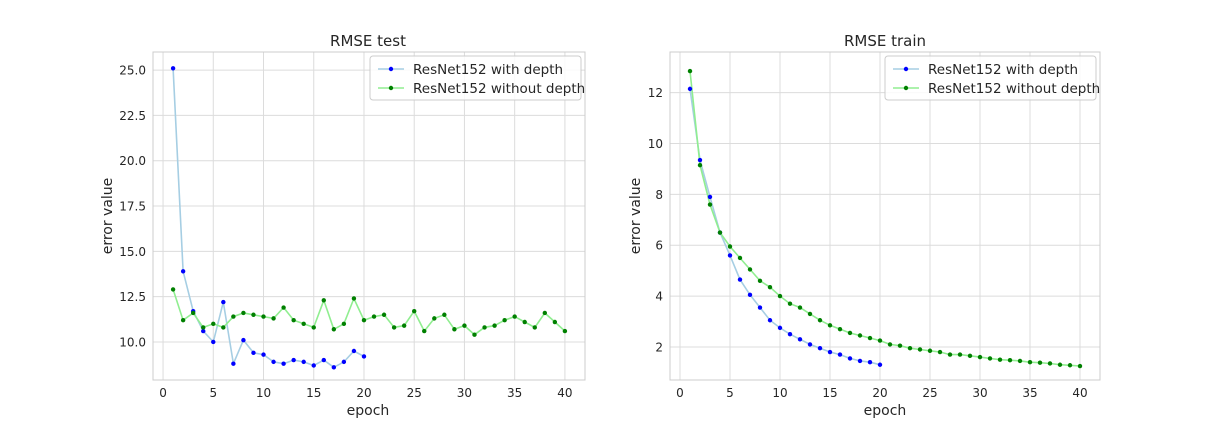 The height and width of the screenshot is (432, 1224). What do you see at coordinates (132, 71) in the screenshot?
I see `y-tick-label: 25.0` at bounding box center [132, 71].